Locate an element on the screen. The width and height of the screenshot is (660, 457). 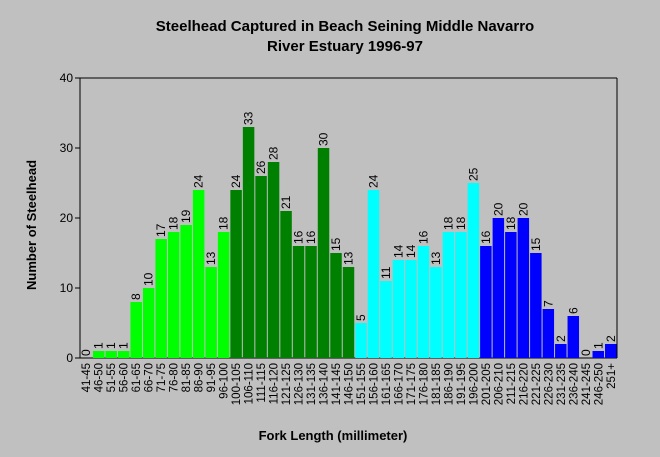
category-label: 206-210 is located at coordinates (499, 384).